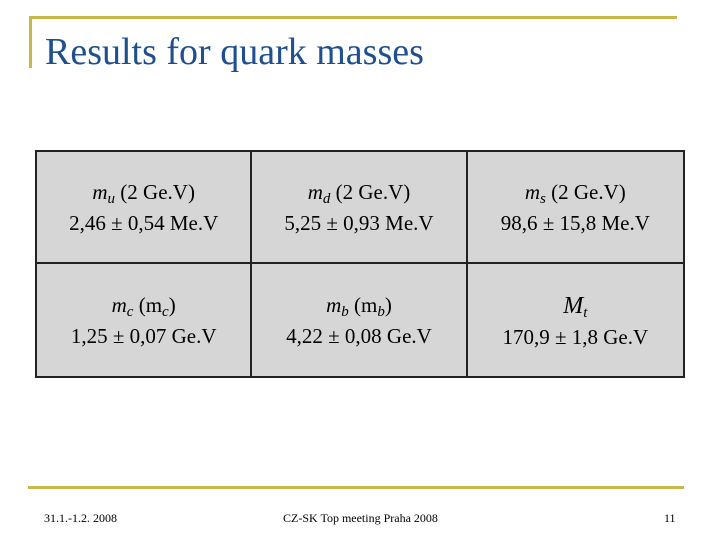 This screenshot has width=720, height=540. I want to click on mass-value: 1,25 ± 0,07 Ge.V, so click(143, 336).